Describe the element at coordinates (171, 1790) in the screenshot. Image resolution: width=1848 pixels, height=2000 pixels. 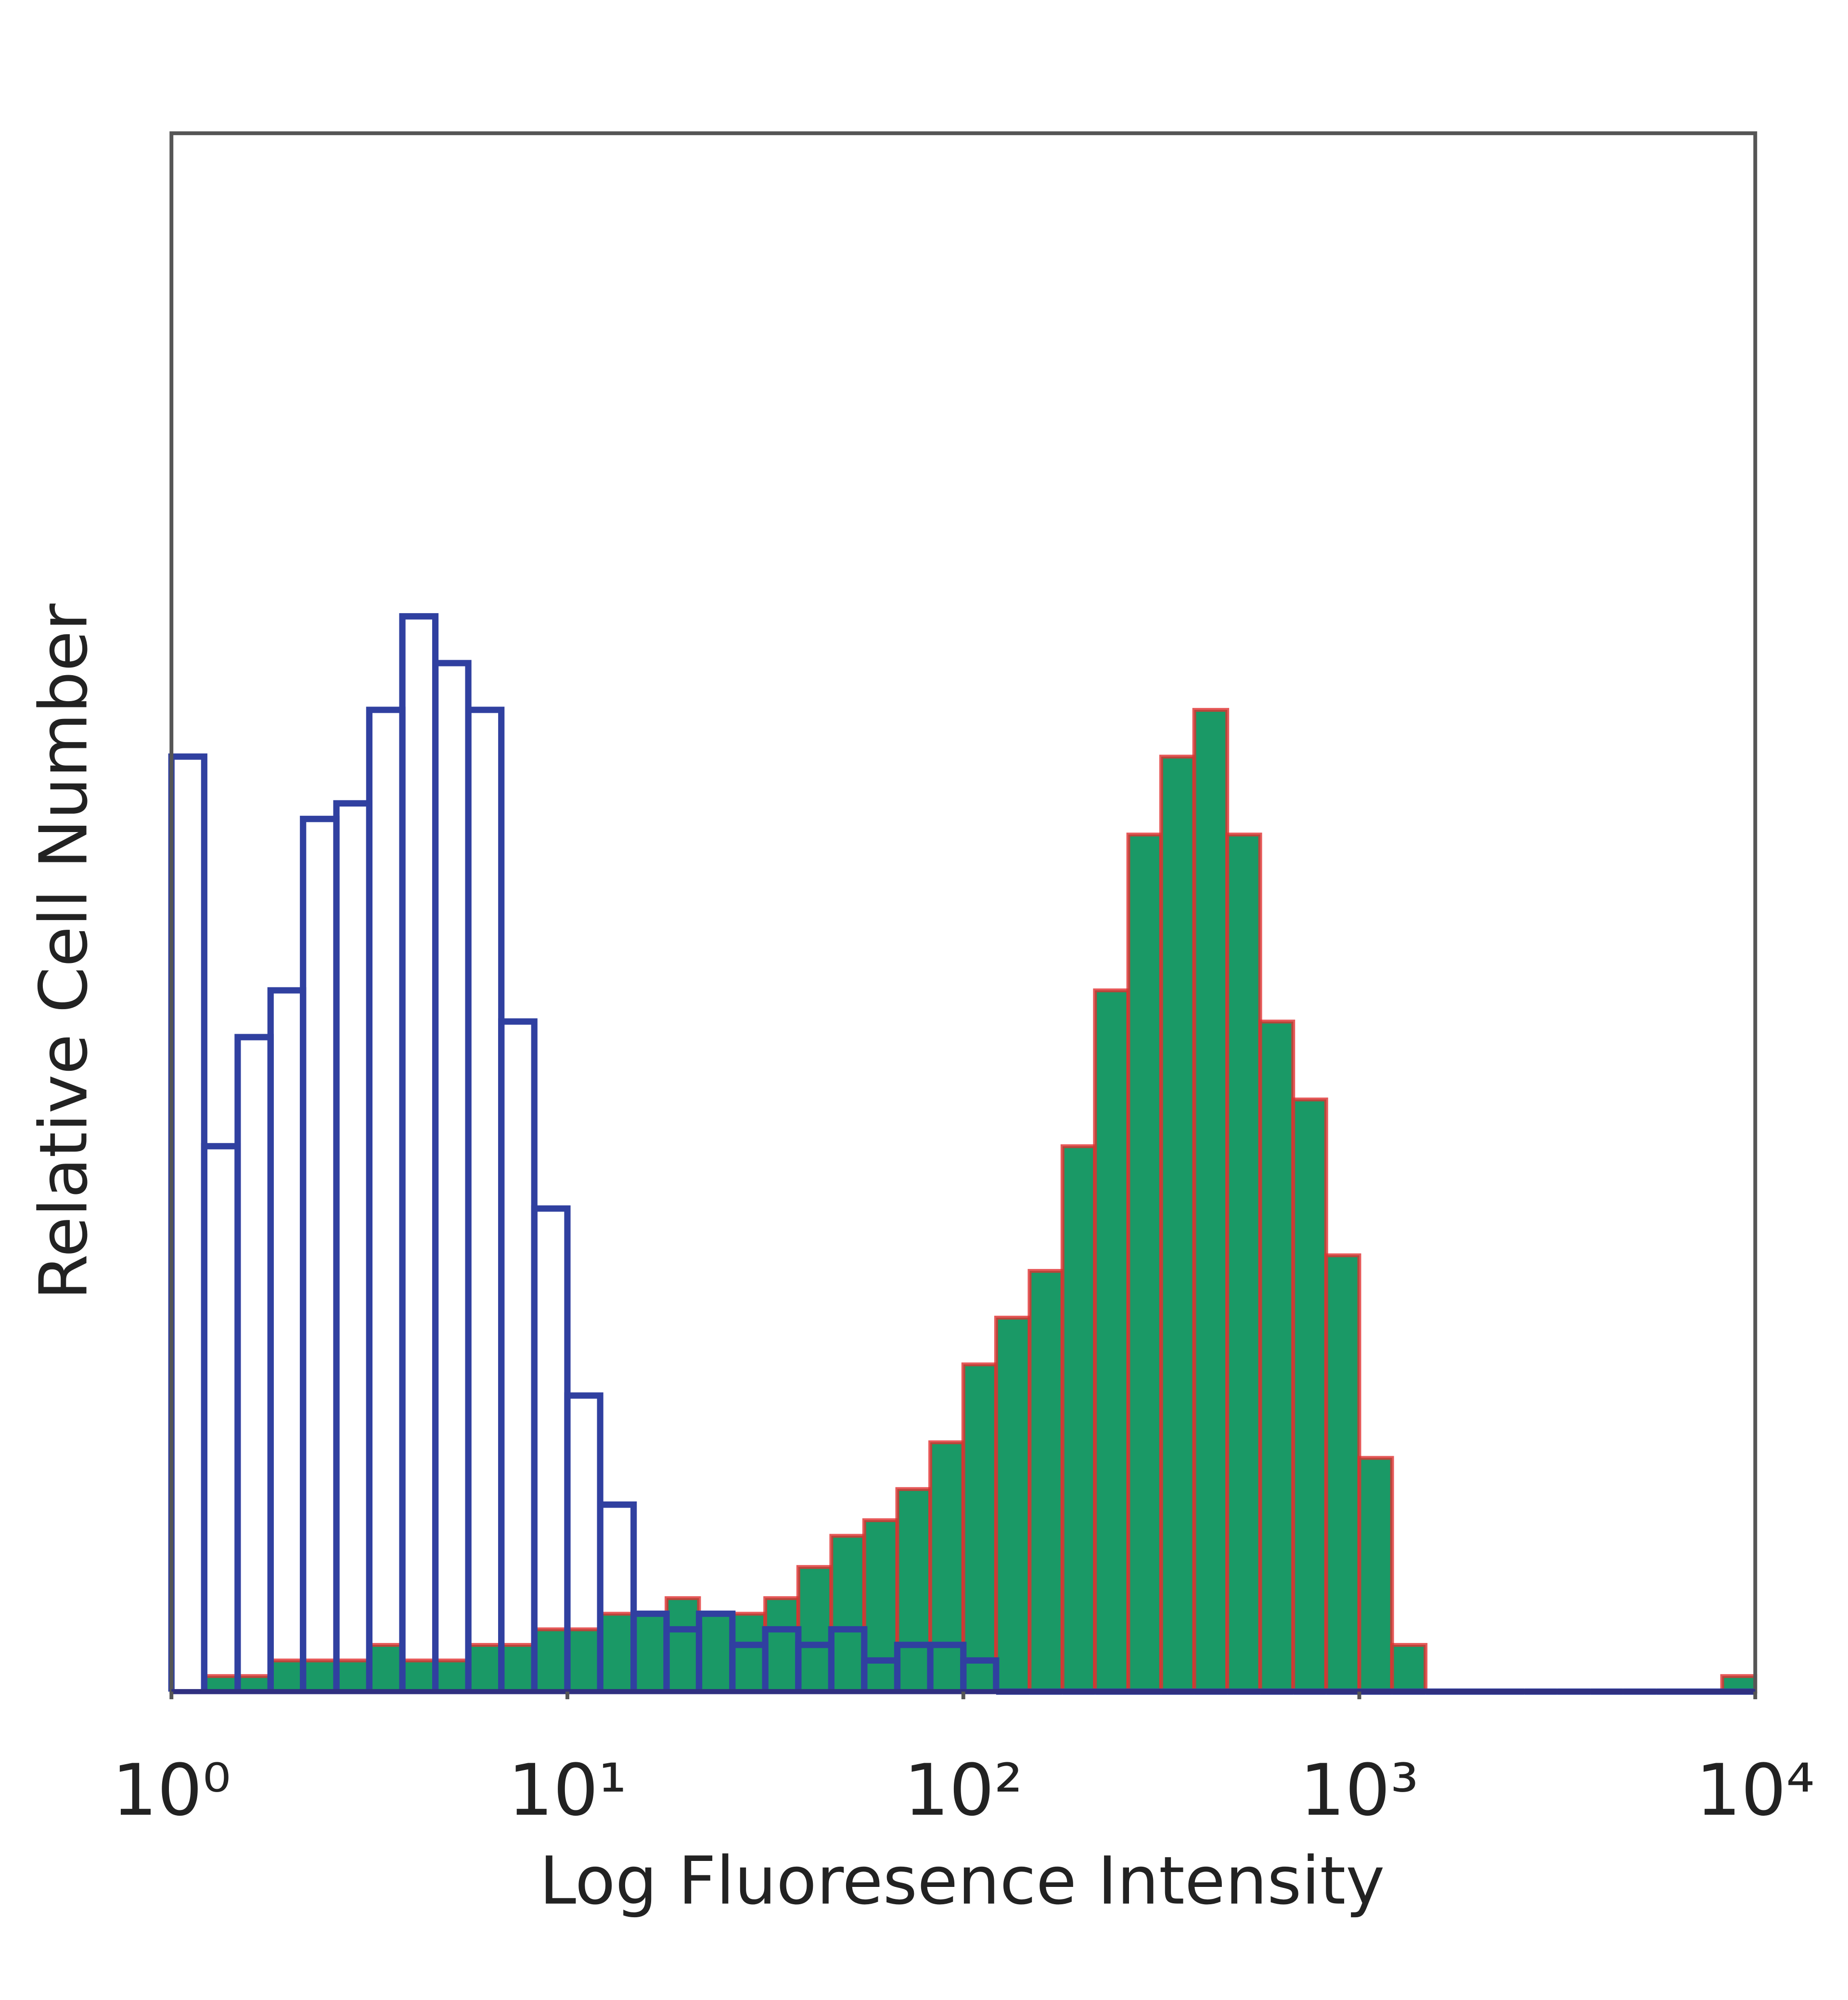
I see `x-tick-label: 10⁰` at that location.